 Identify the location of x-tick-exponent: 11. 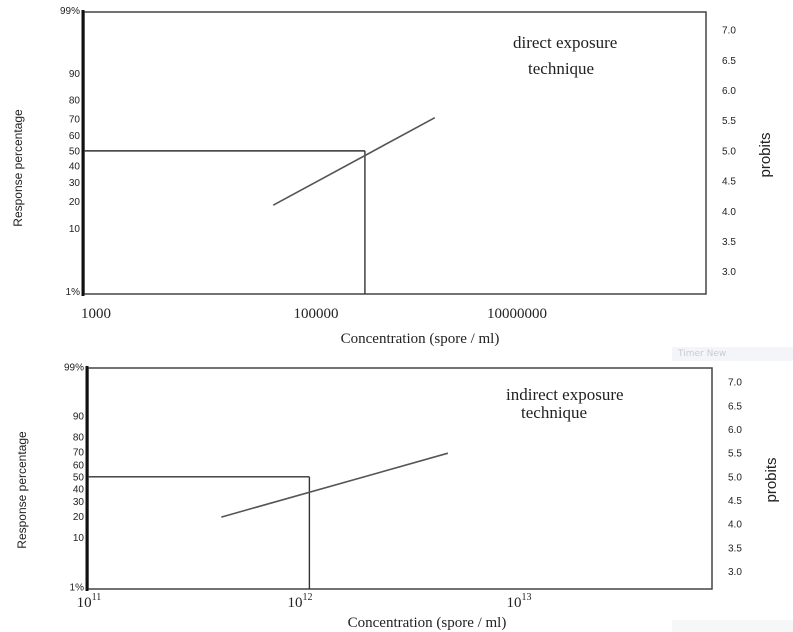
(97, 597).